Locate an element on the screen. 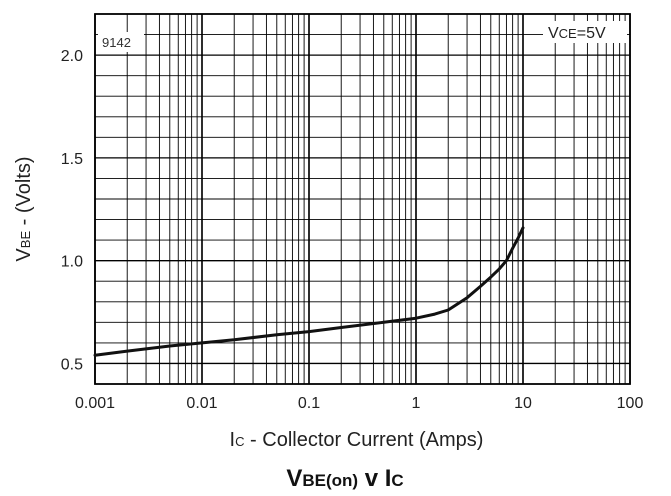 The image size is (671, 496). condition-sub: CE is located at coordinates (568, 33).